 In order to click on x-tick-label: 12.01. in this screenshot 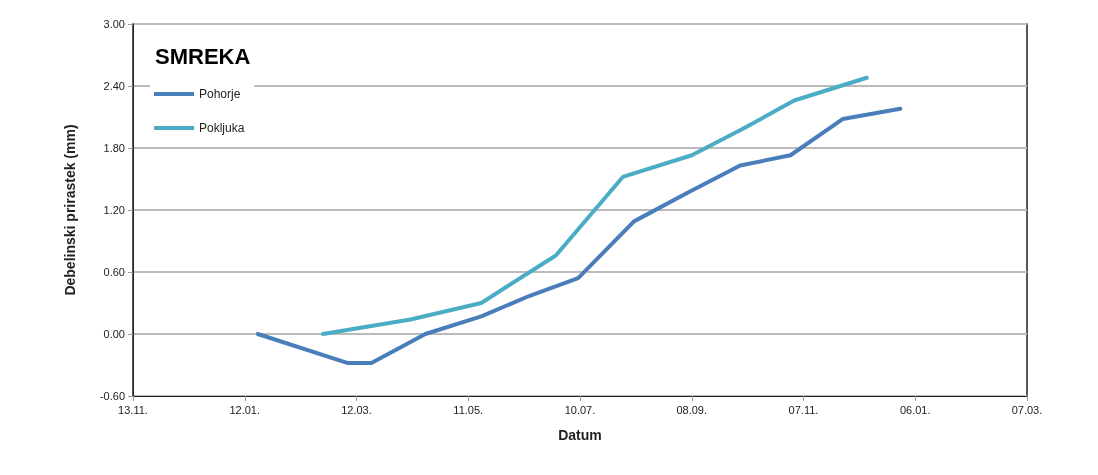, I will do `click(245, 409)`.